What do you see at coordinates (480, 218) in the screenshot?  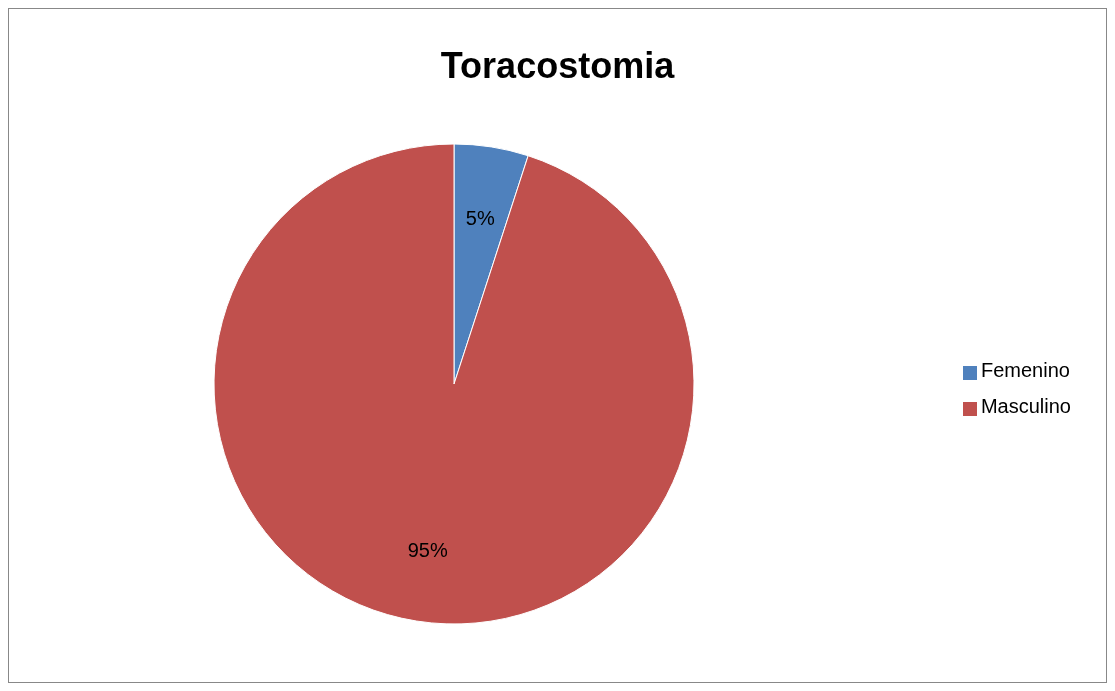 I see `data-label: 5%` at bounding box center [480, 218].